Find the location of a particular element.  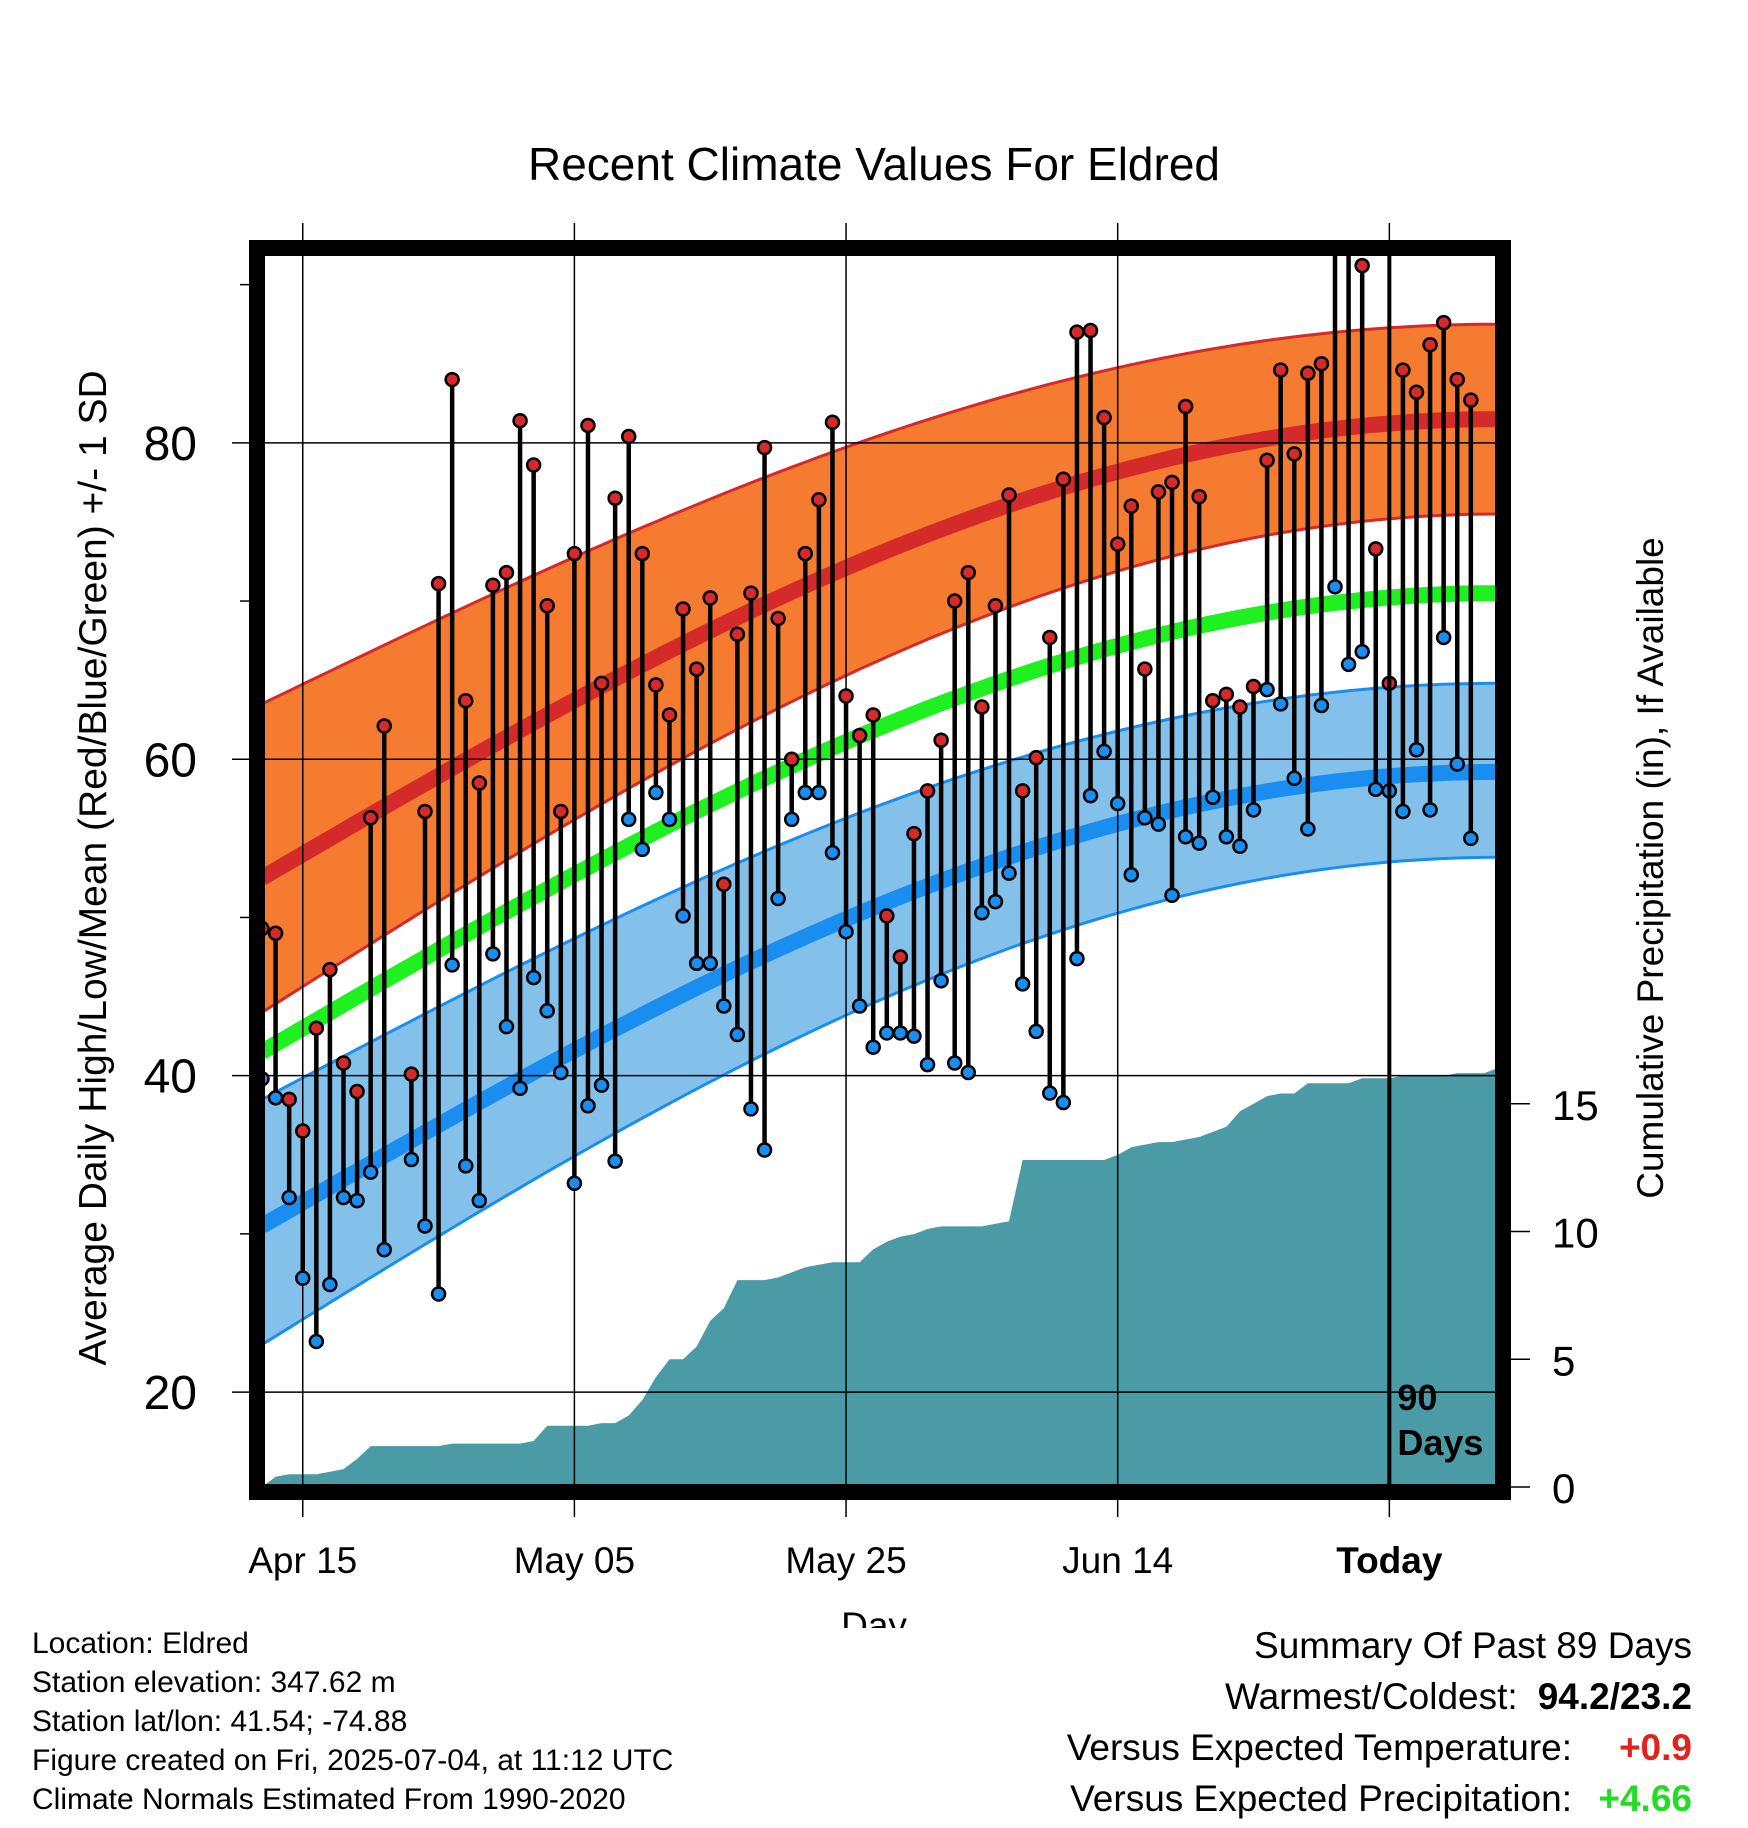

latlon-text: Station lat/lon: 41.54; -74.88 is located at coordinates (220, 1721).